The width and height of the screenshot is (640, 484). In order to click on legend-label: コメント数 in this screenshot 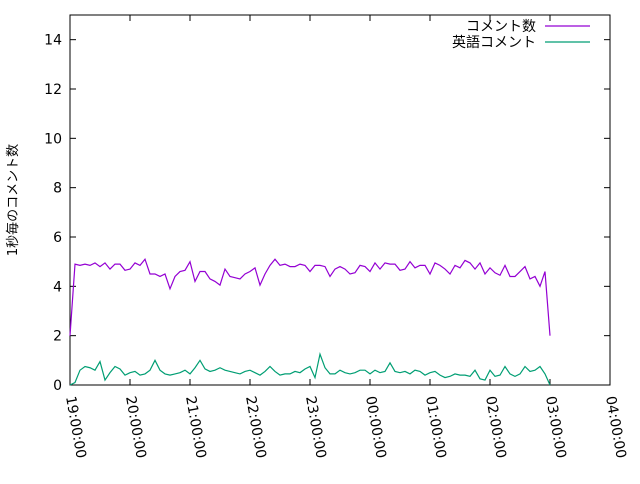, I will do `click(501, 27)`.